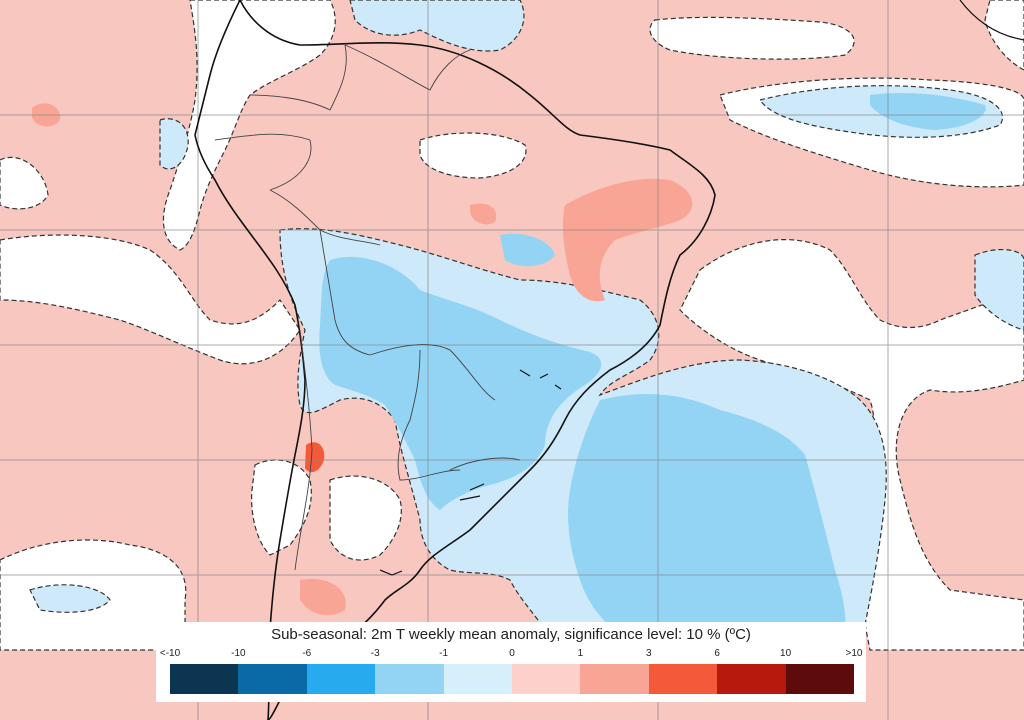 This screenshot has height=720, width=1024. What do you see at coordinates (649, 653) in the screenshot?
I see `legend-tick-label: 3` at bounding box center [649, 653].